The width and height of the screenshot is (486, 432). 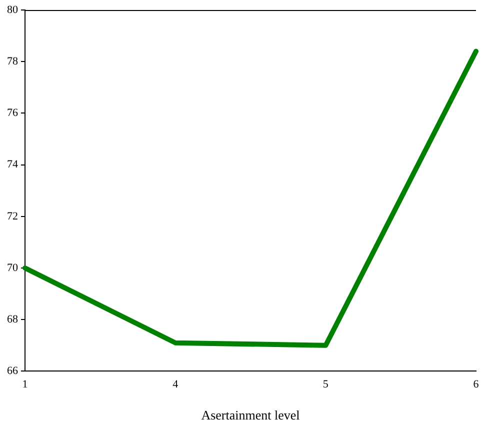 What do you see at coordinates (12, 164) in the screenshot?
I see `y-tick-label: 74` at bounding box center [12, 164].